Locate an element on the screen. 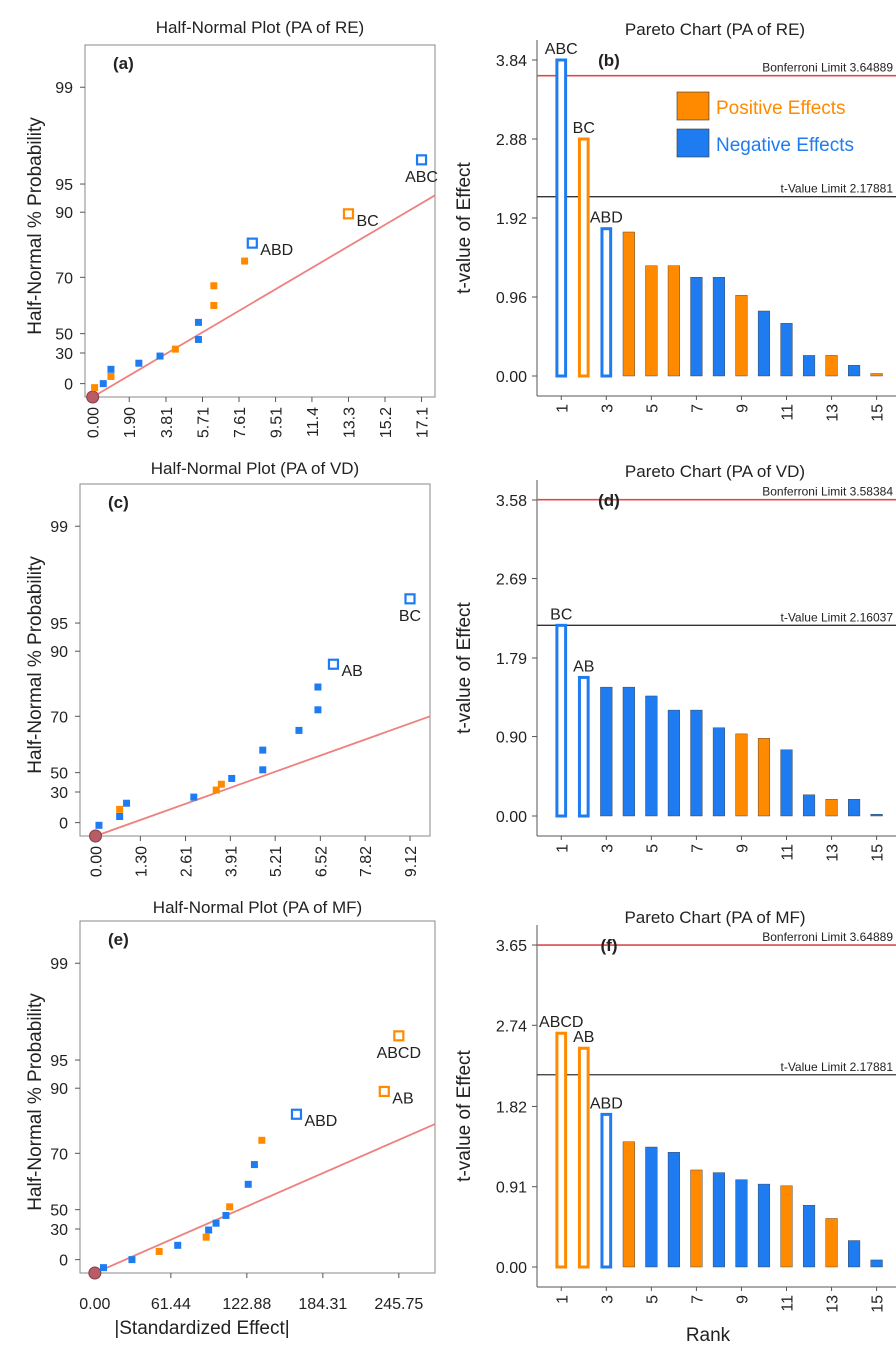  chart-title: Pareto Chart (PA of MF) is located at coordinates (714, 917).